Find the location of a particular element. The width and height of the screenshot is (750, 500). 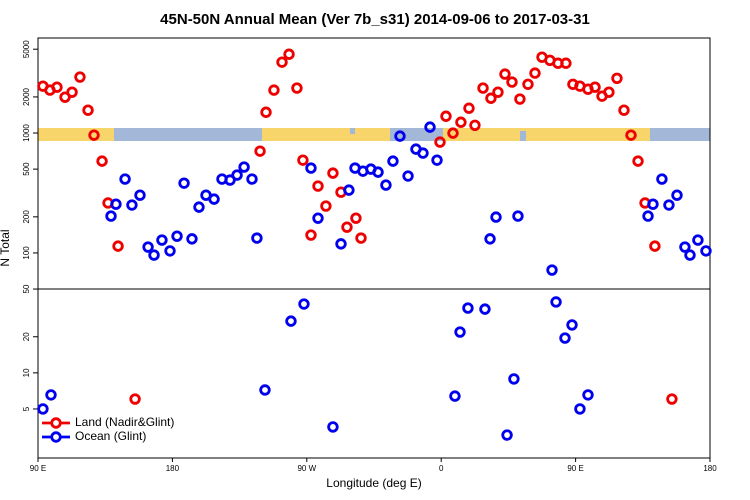

y-axis-label: N Total is located at coordinates (6, 247).